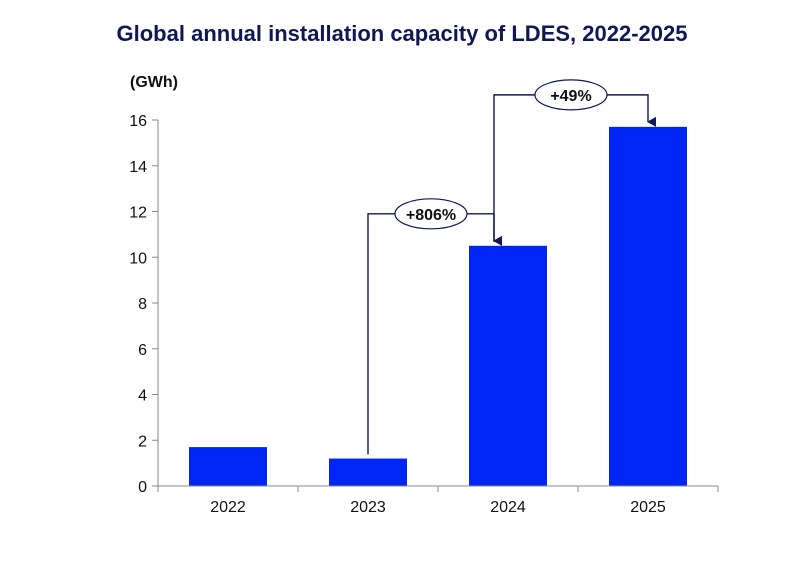 The width and height of the screenshot is (804, 571). Describe the element at coordinates (508, 365) in the screenshot. I see `bar-2024` at that location.